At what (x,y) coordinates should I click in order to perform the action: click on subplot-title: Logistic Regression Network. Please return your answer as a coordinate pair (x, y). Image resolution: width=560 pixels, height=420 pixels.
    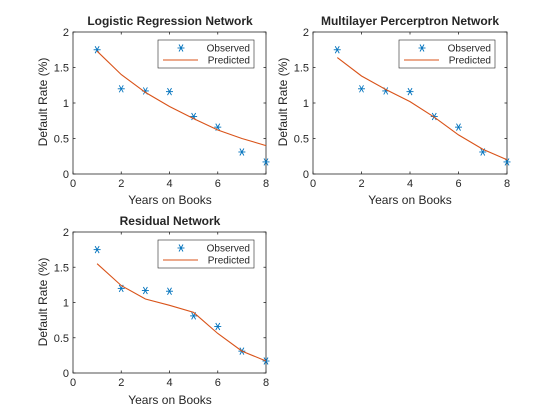
    Looking at the image, I should click on (170, 21).